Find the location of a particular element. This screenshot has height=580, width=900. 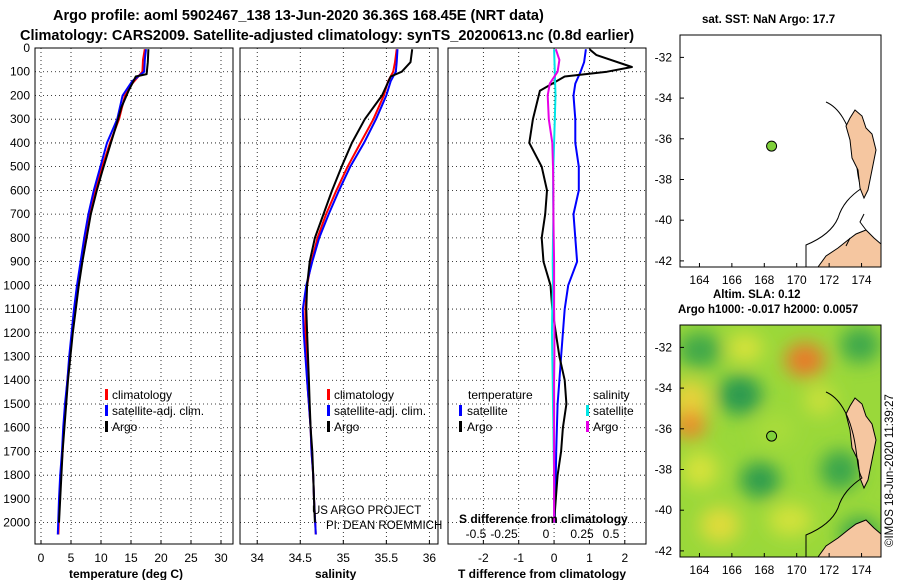

depth-tick-label: 2000 is located at coordinates (16, 523).